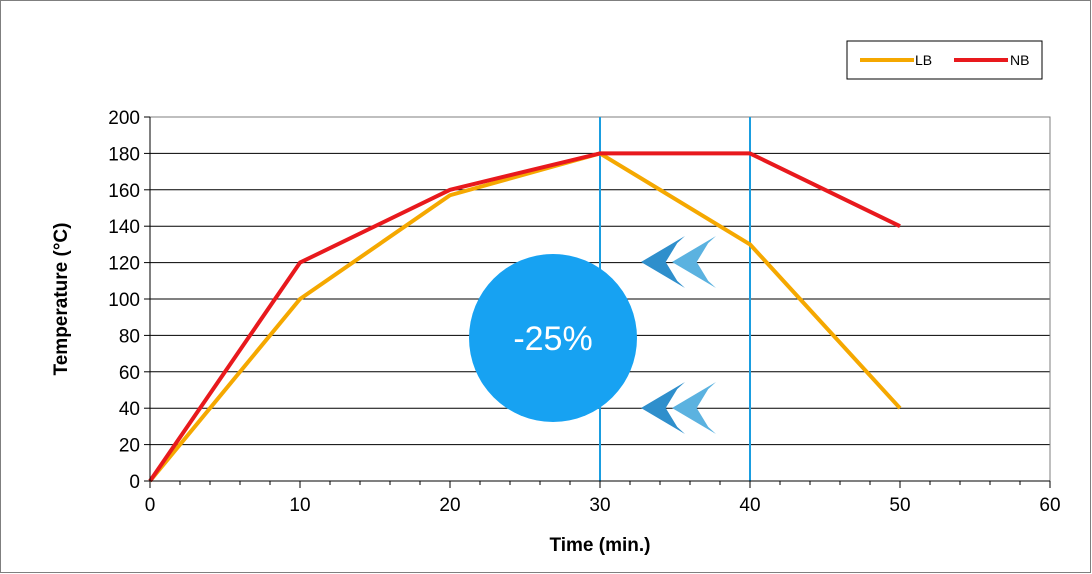  What do you see at coordinates (124, 154) in the screenshot?
I see `y-tick-label: 180` at bounding box center [124, 154].